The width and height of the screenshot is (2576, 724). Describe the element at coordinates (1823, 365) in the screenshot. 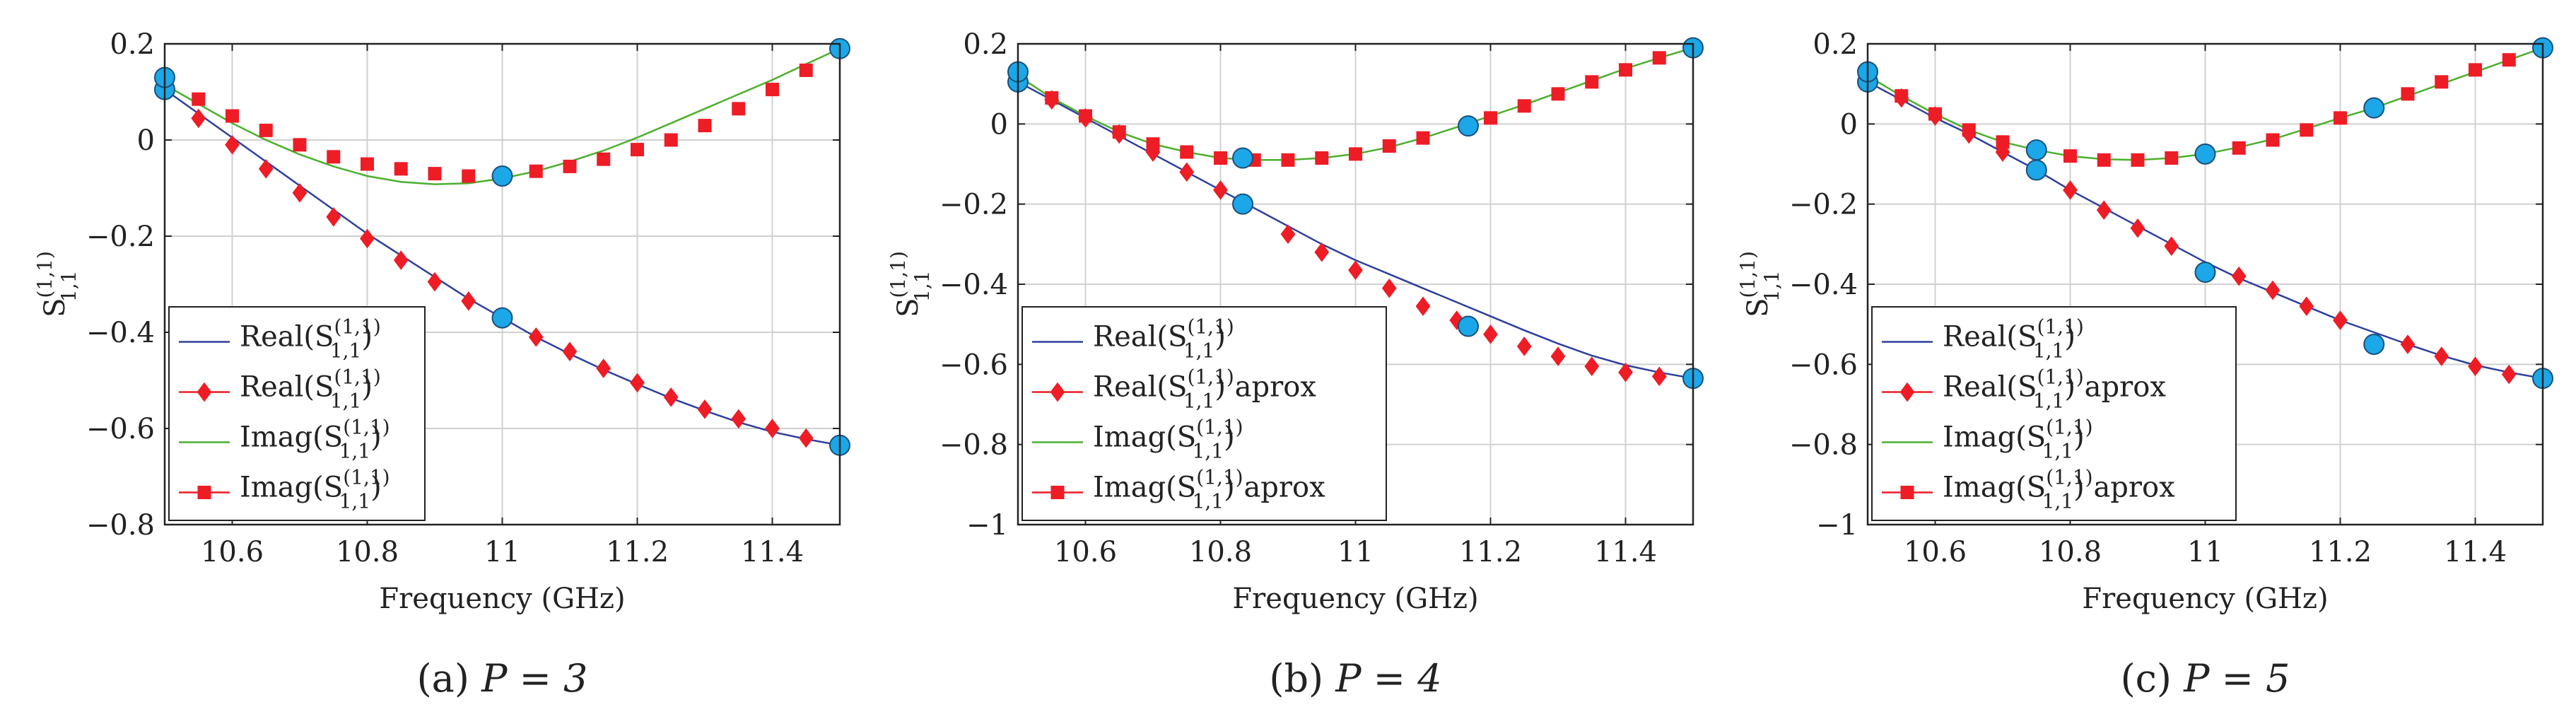

I see `y-tick-label: −0.6` at that location.